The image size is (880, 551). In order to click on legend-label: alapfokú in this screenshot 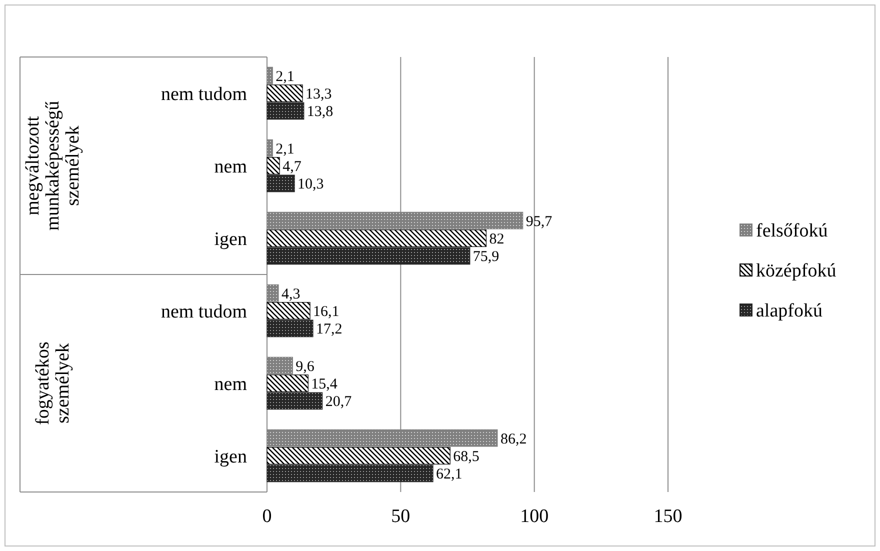, I will do `click(789, 311)`.